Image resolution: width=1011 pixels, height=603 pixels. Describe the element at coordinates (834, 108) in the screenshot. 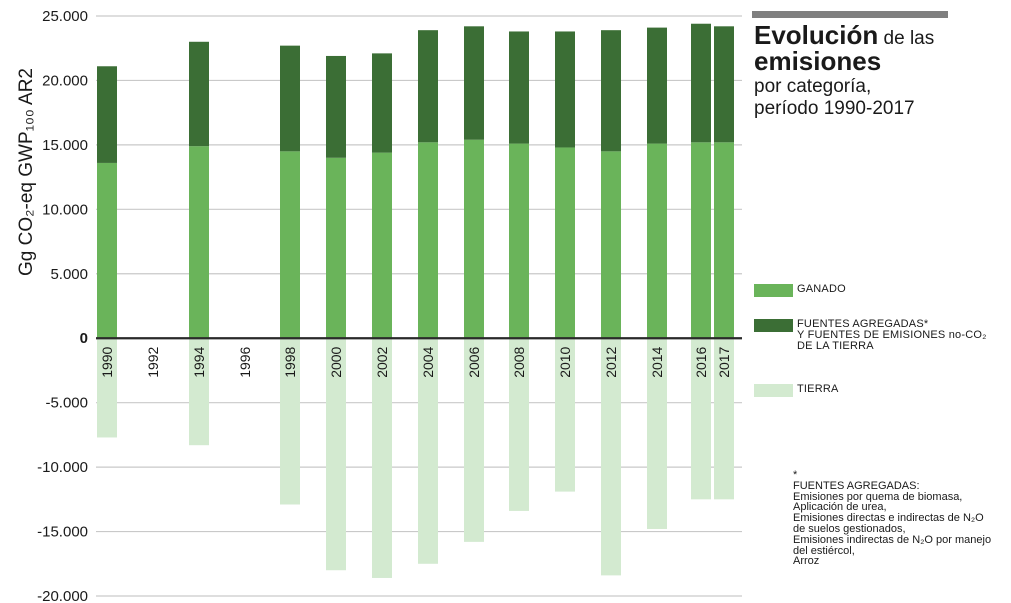

I see `title-line-4: período 1990-2017` at that location.